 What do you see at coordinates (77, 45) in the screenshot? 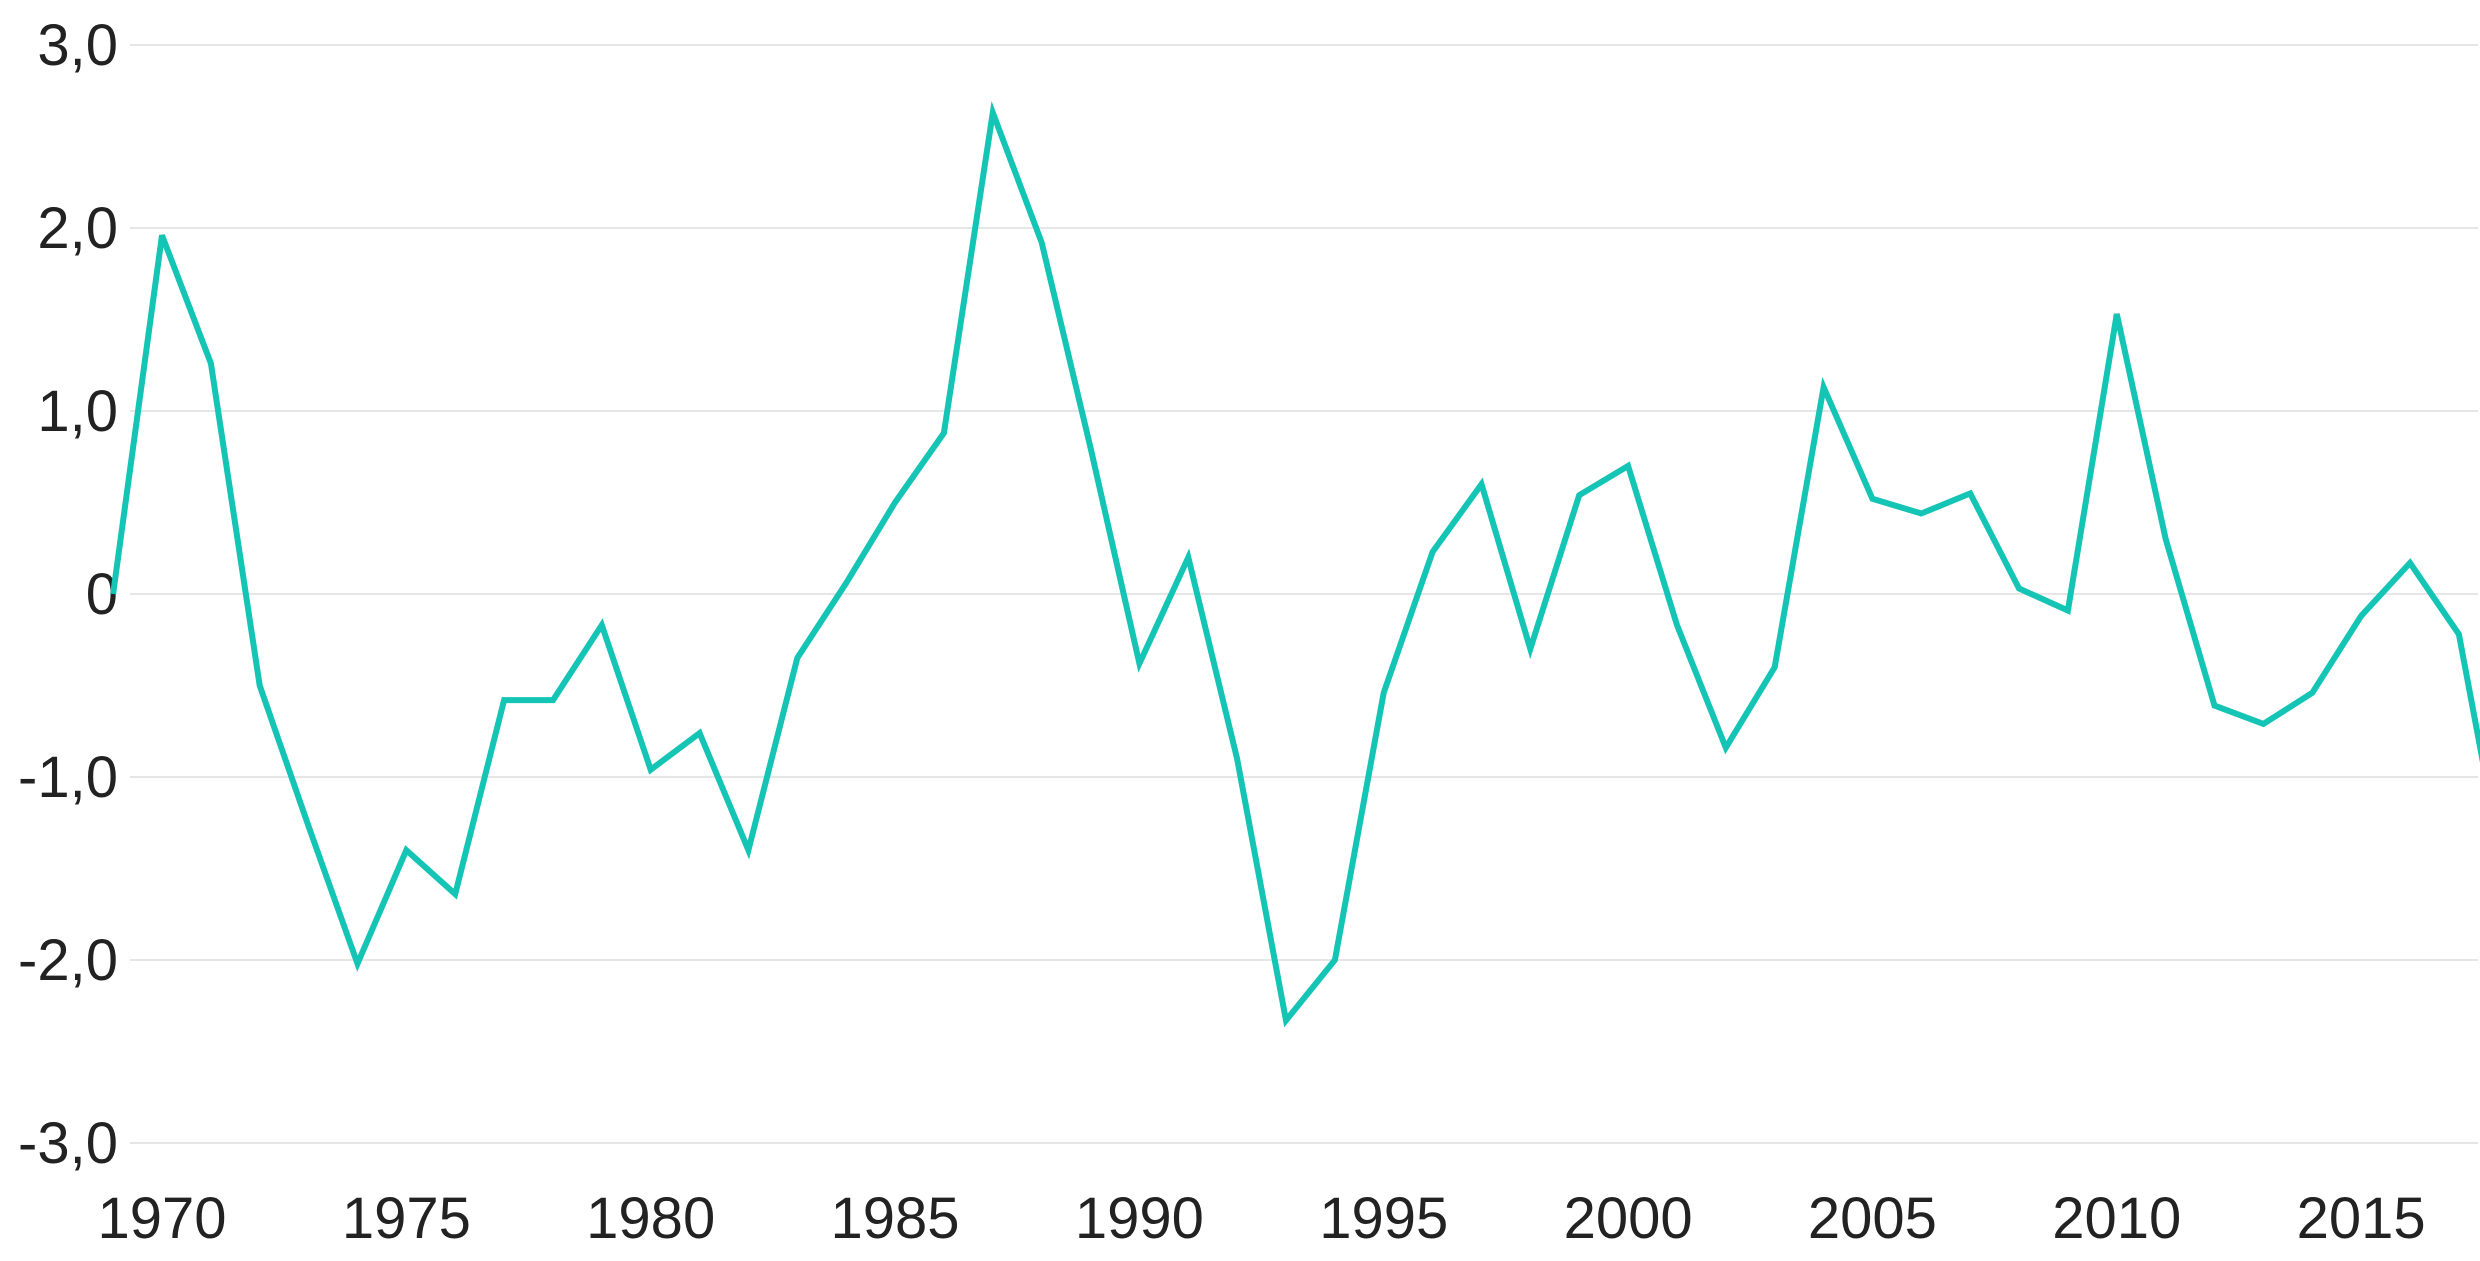
I see `y-tick-label: 3,0` at bounding box center [77, 45].